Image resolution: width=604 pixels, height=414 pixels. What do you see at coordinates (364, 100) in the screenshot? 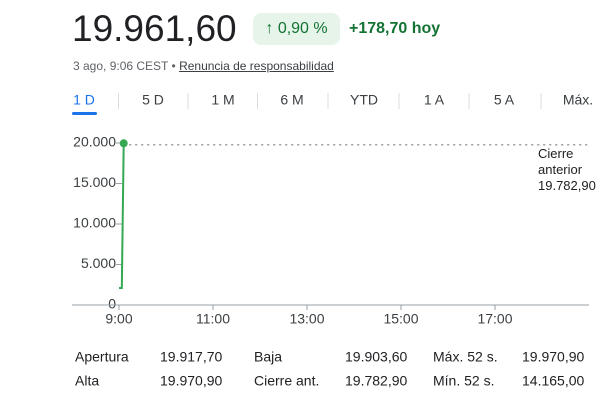
I see `range-tab: YTD` at bounding box center [364, 100].